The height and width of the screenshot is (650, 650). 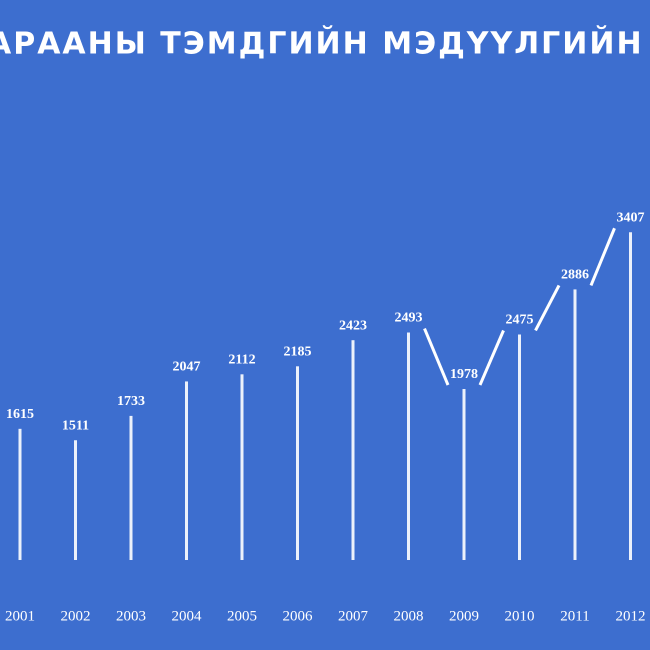 I want to click on x-tick-label: 2009, so click(x=464, y=616).